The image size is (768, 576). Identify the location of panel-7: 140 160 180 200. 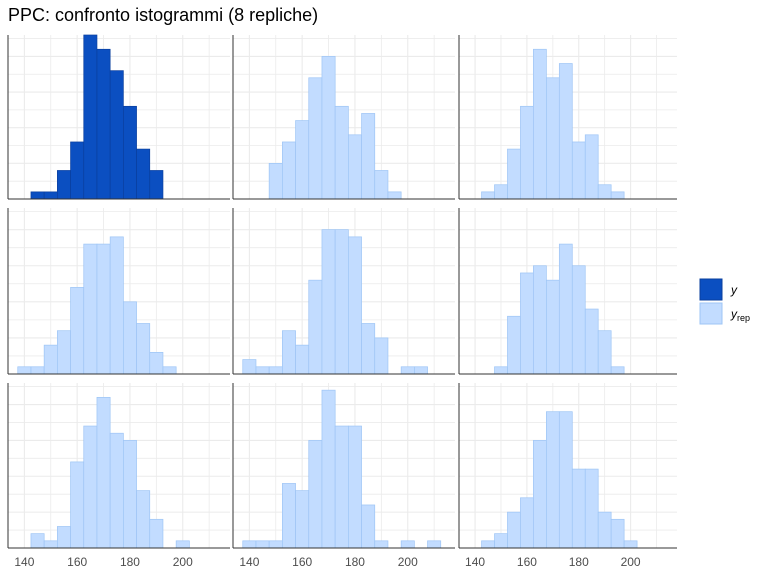
(118, 476).